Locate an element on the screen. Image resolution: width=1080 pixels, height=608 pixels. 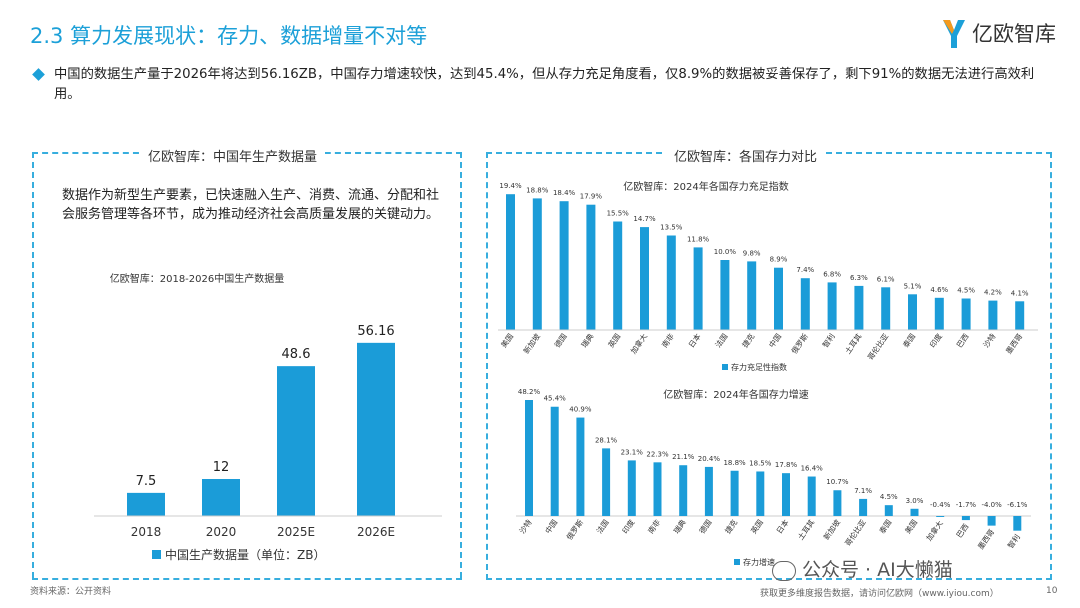
bar-沙特 is located at coordinates (993, 315).